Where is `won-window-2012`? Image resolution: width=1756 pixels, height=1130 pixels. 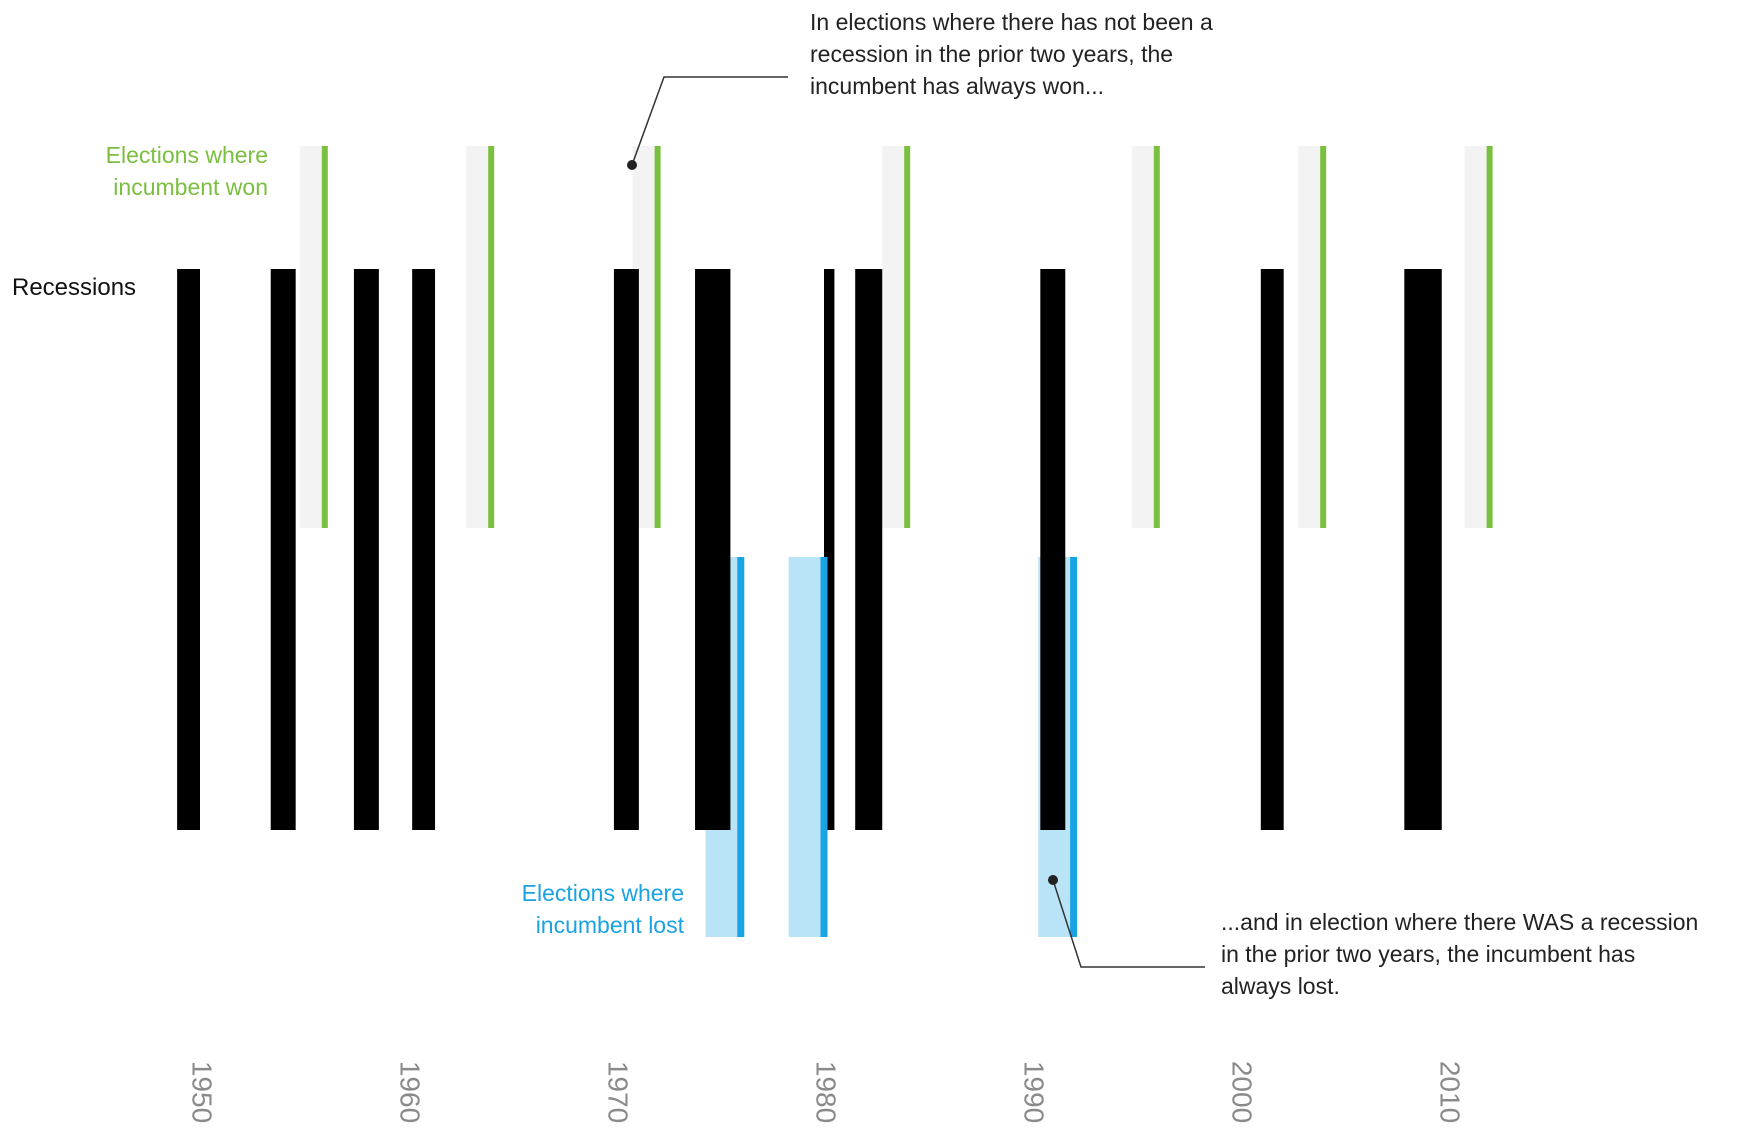
won-window-2012 is located at coordinates (1477, 337).